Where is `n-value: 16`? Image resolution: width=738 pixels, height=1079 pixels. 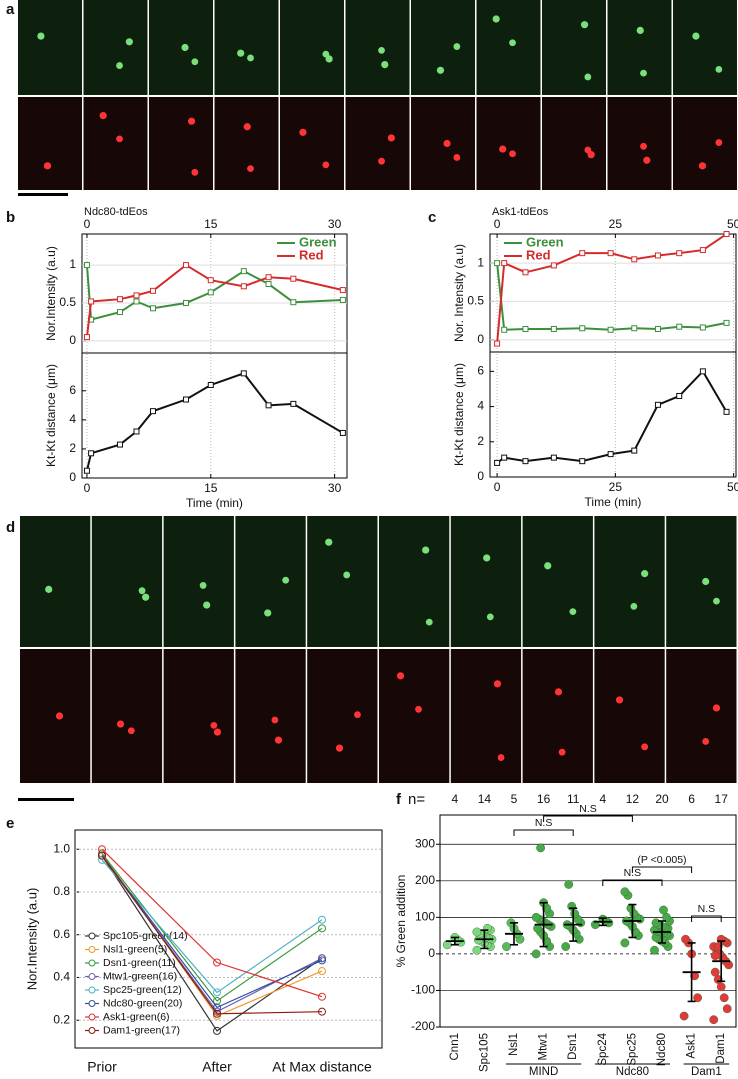
n-value: 16 is located at coordinates (544, 799).